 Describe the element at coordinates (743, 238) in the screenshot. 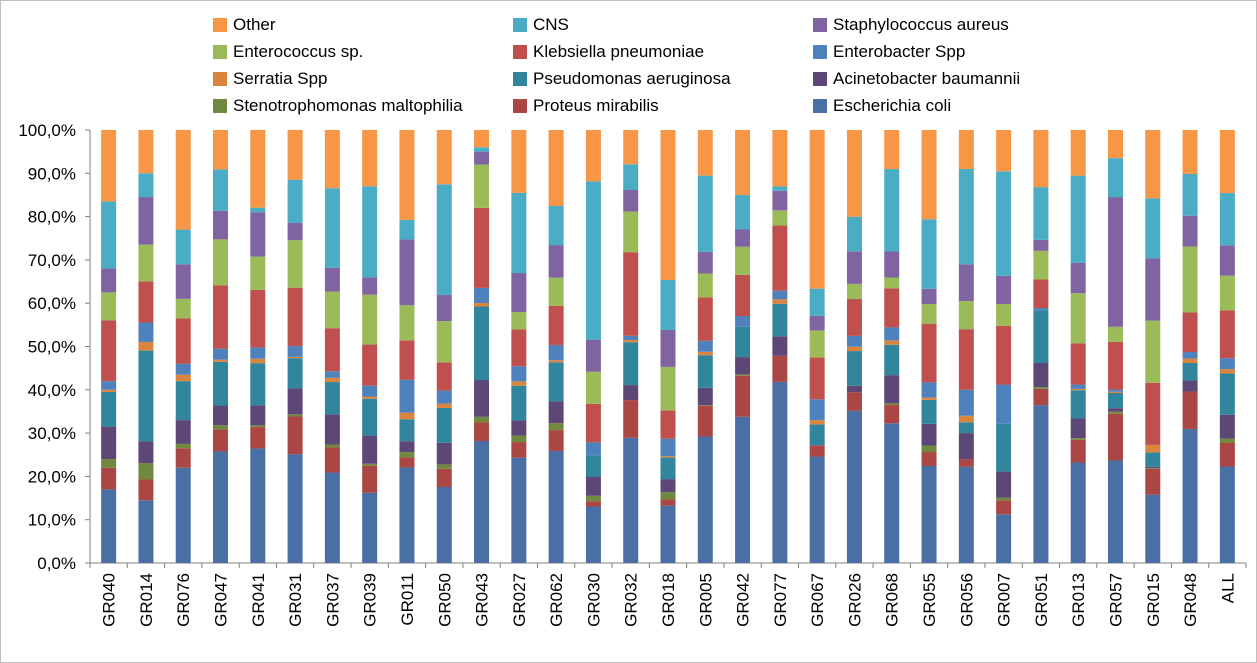

I see `bar-segment-staphylococcus-aureus-gr042` at that location.